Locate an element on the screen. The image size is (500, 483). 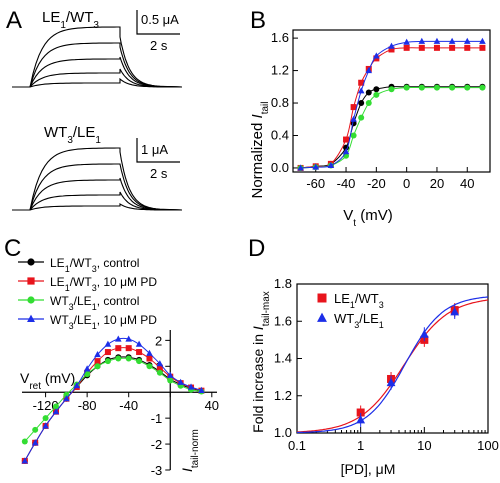
panel-label-b: B is located at coordinates (258, 20).